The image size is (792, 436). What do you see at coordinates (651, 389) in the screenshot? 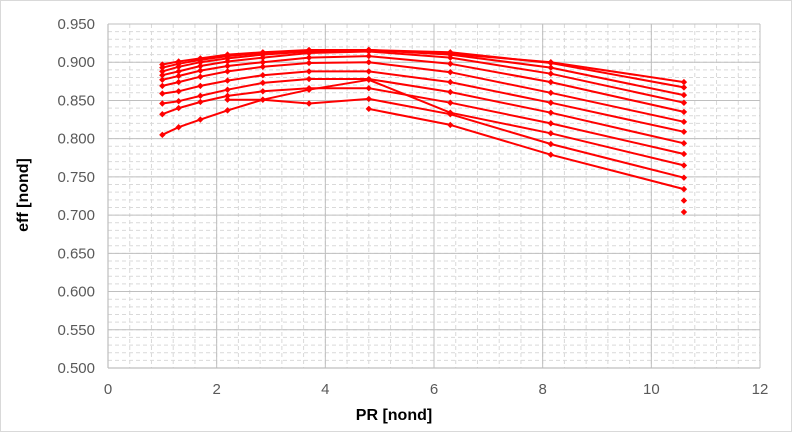
I see `x-tick-label: 10` at bounding box center [651, 389].